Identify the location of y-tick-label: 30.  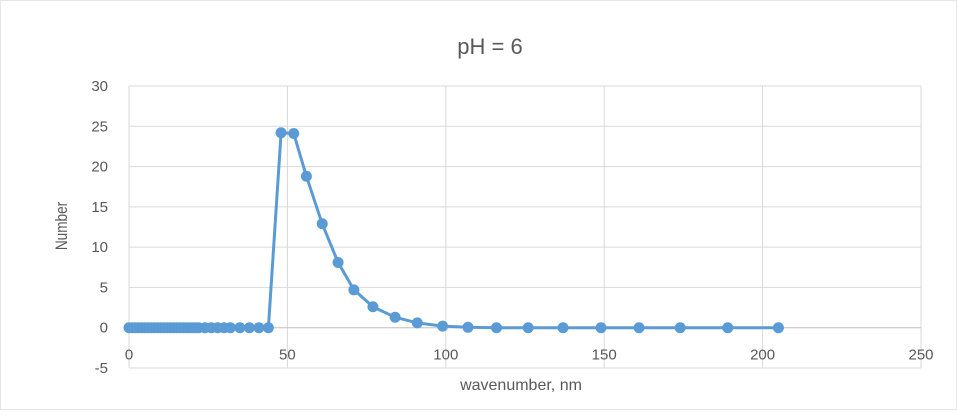
(99, 86).